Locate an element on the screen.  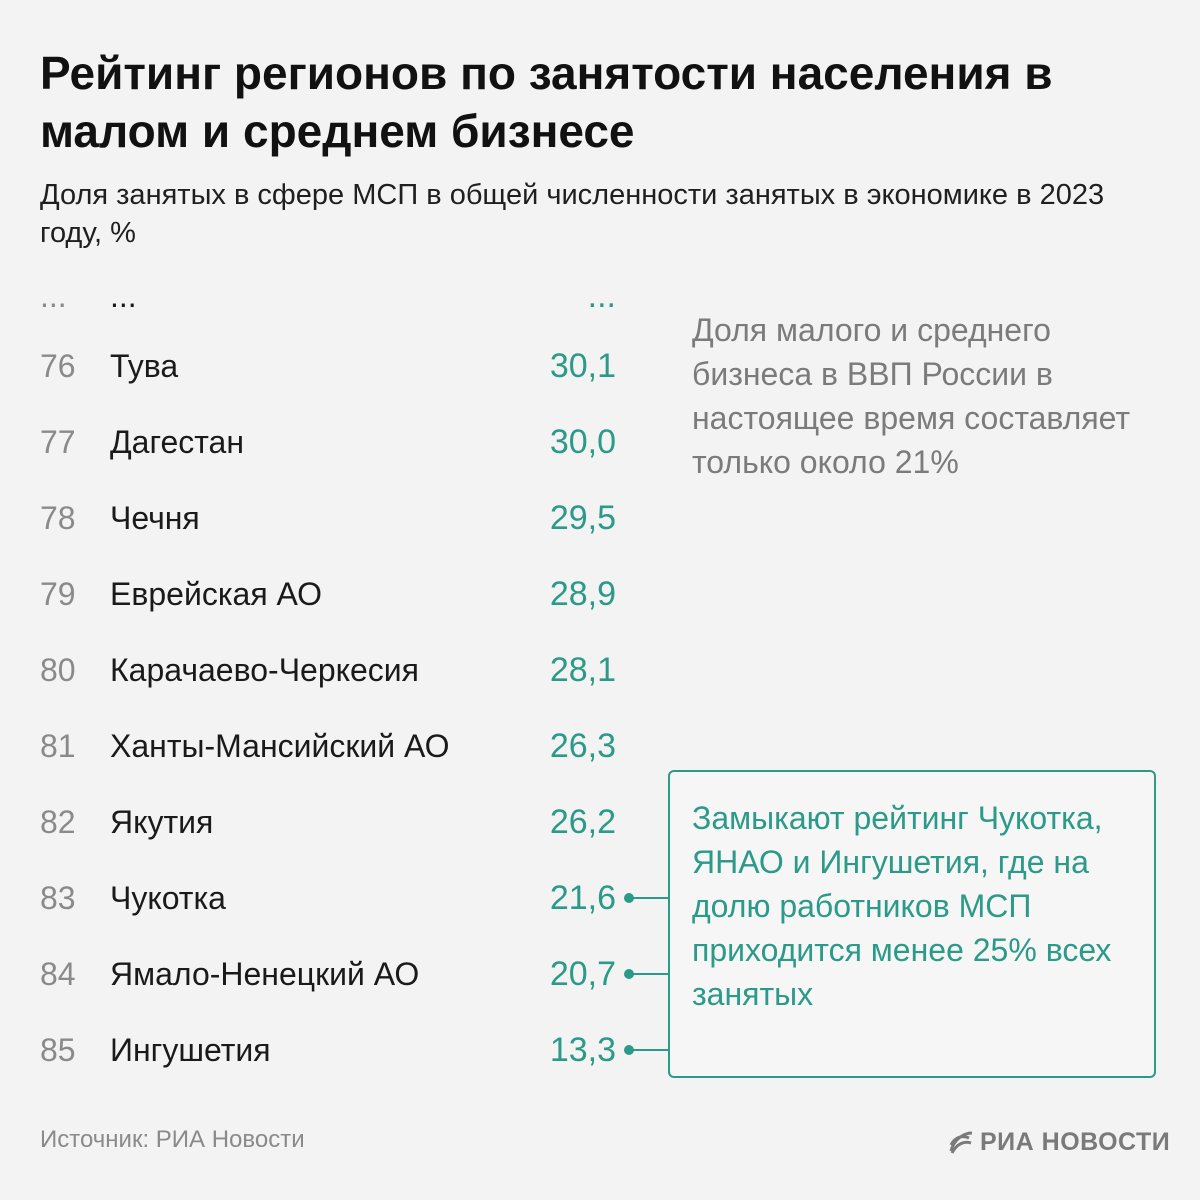
table-row: 84 Ямало-Ненецкий АО 20,7 is located at coordinates (320, 982).